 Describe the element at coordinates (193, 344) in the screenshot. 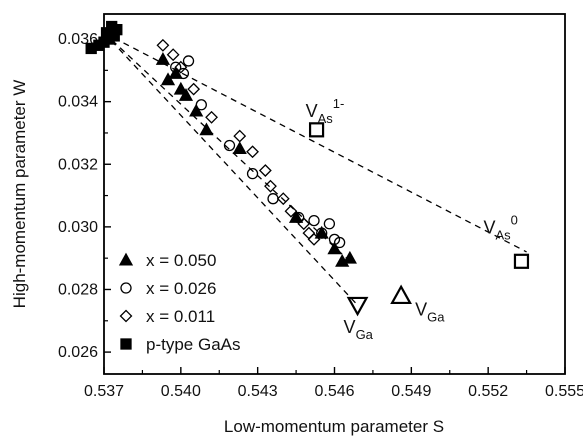

I see `legend-label: p-type GaAs` at that location.